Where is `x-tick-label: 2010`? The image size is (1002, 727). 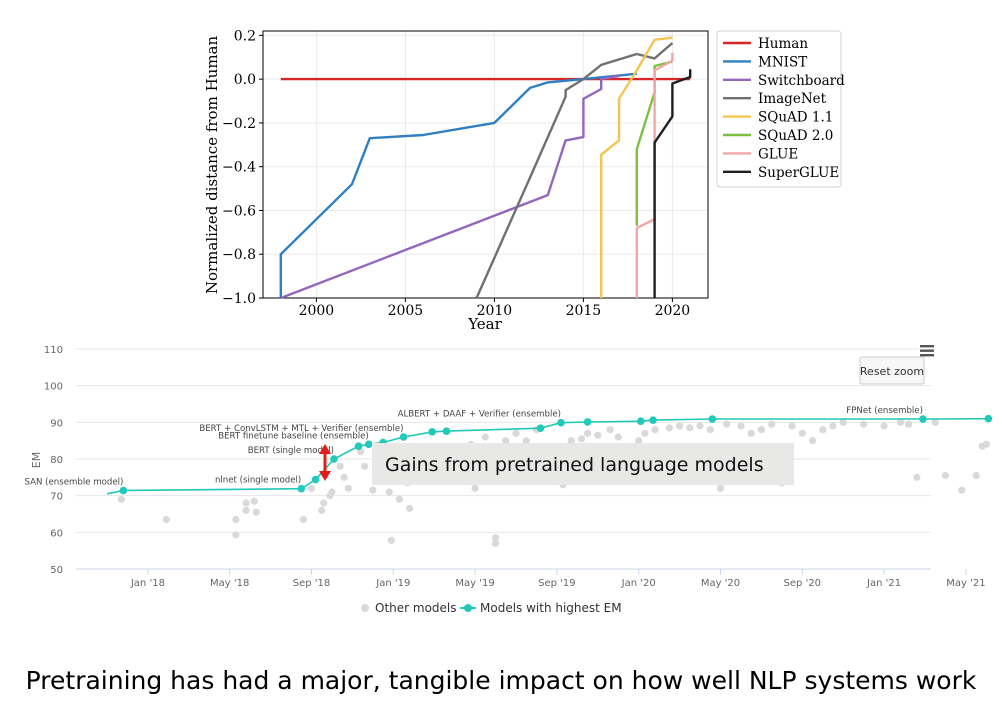 x-tick-label: 2010 is located at coordinates (495, 311).